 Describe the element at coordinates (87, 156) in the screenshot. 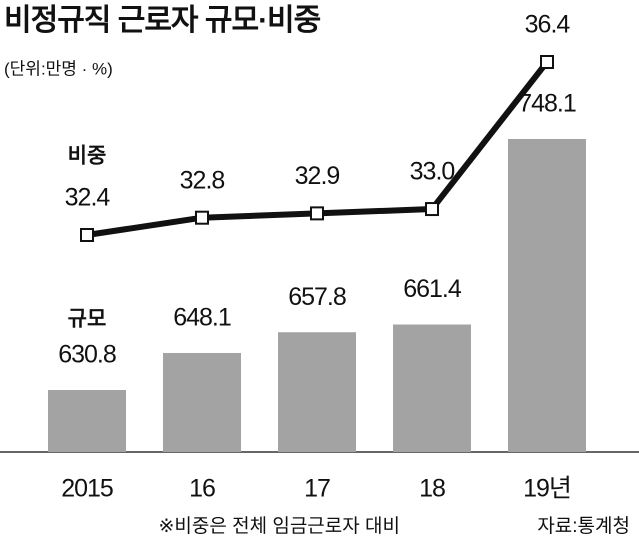

I see `series-label: 비중` at that location.